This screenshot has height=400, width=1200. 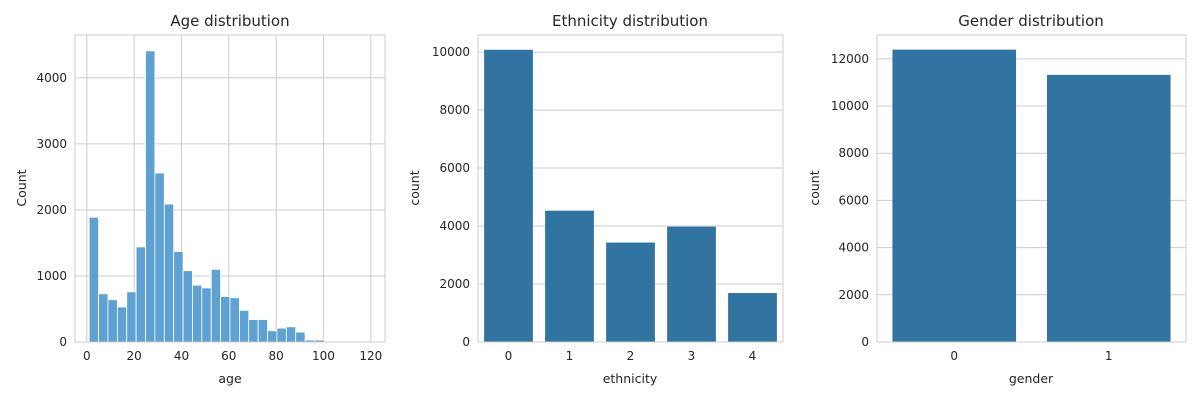 I want to click on age-x-tick-label: 20, so click(x=134, y=356).